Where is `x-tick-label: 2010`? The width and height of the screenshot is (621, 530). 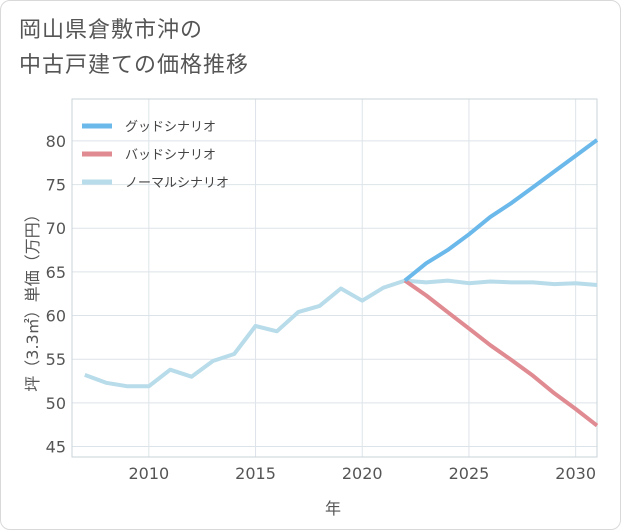 x-tick-label: 2010 is located at coordinates (148, 473).